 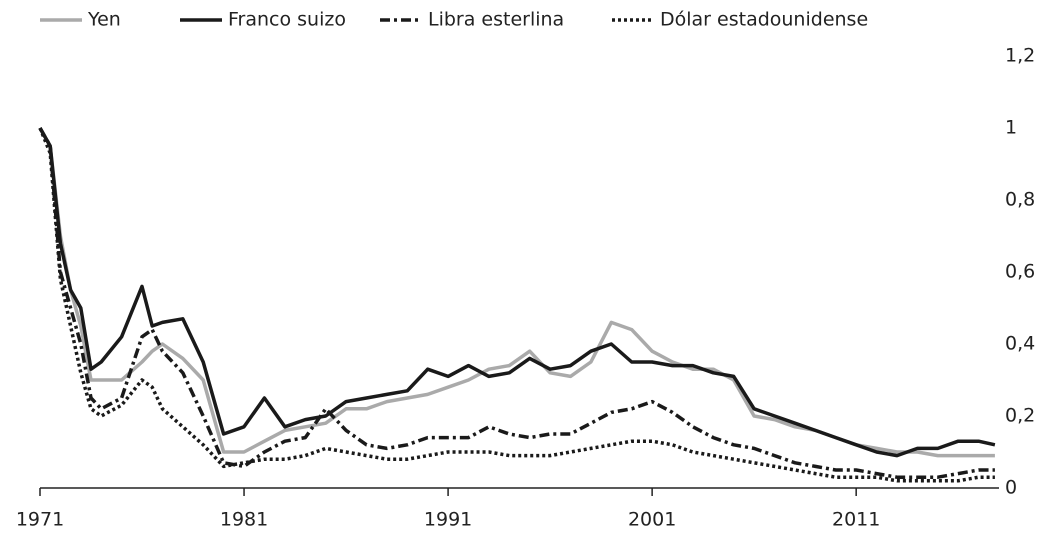 What do you see at coordinates (1020, 200) in the screenshot?
I see `y-tick-label: 0,8` at bounding box center [1020, 200].